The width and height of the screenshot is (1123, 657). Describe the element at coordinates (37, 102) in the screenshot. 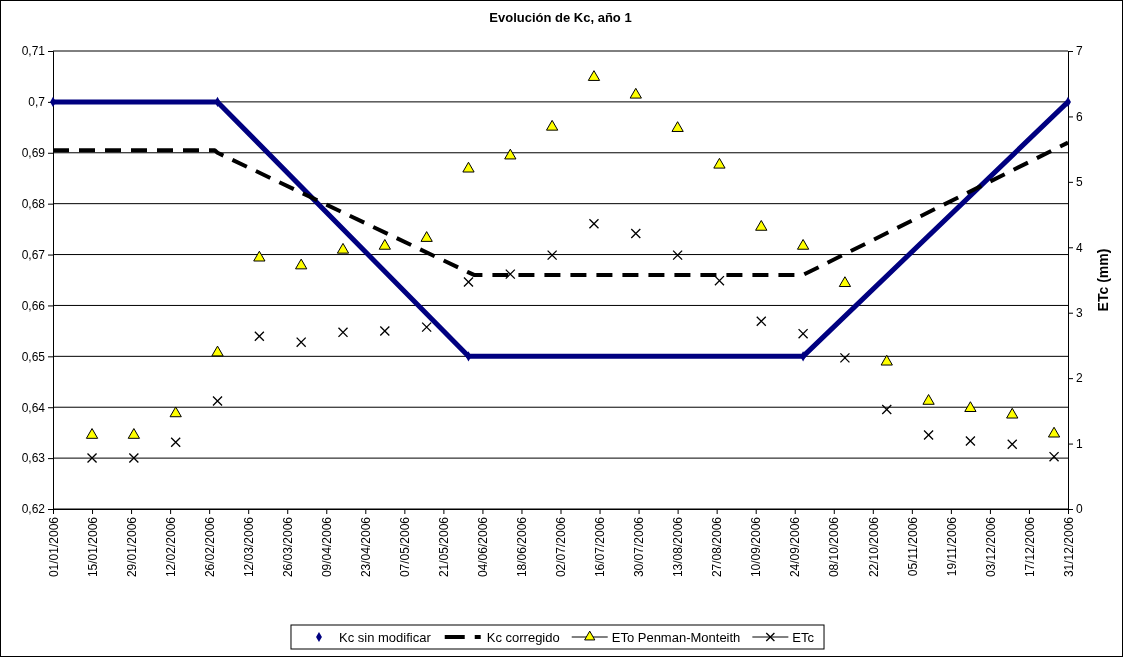

I see `y-tick-label: 0,7` at that location.